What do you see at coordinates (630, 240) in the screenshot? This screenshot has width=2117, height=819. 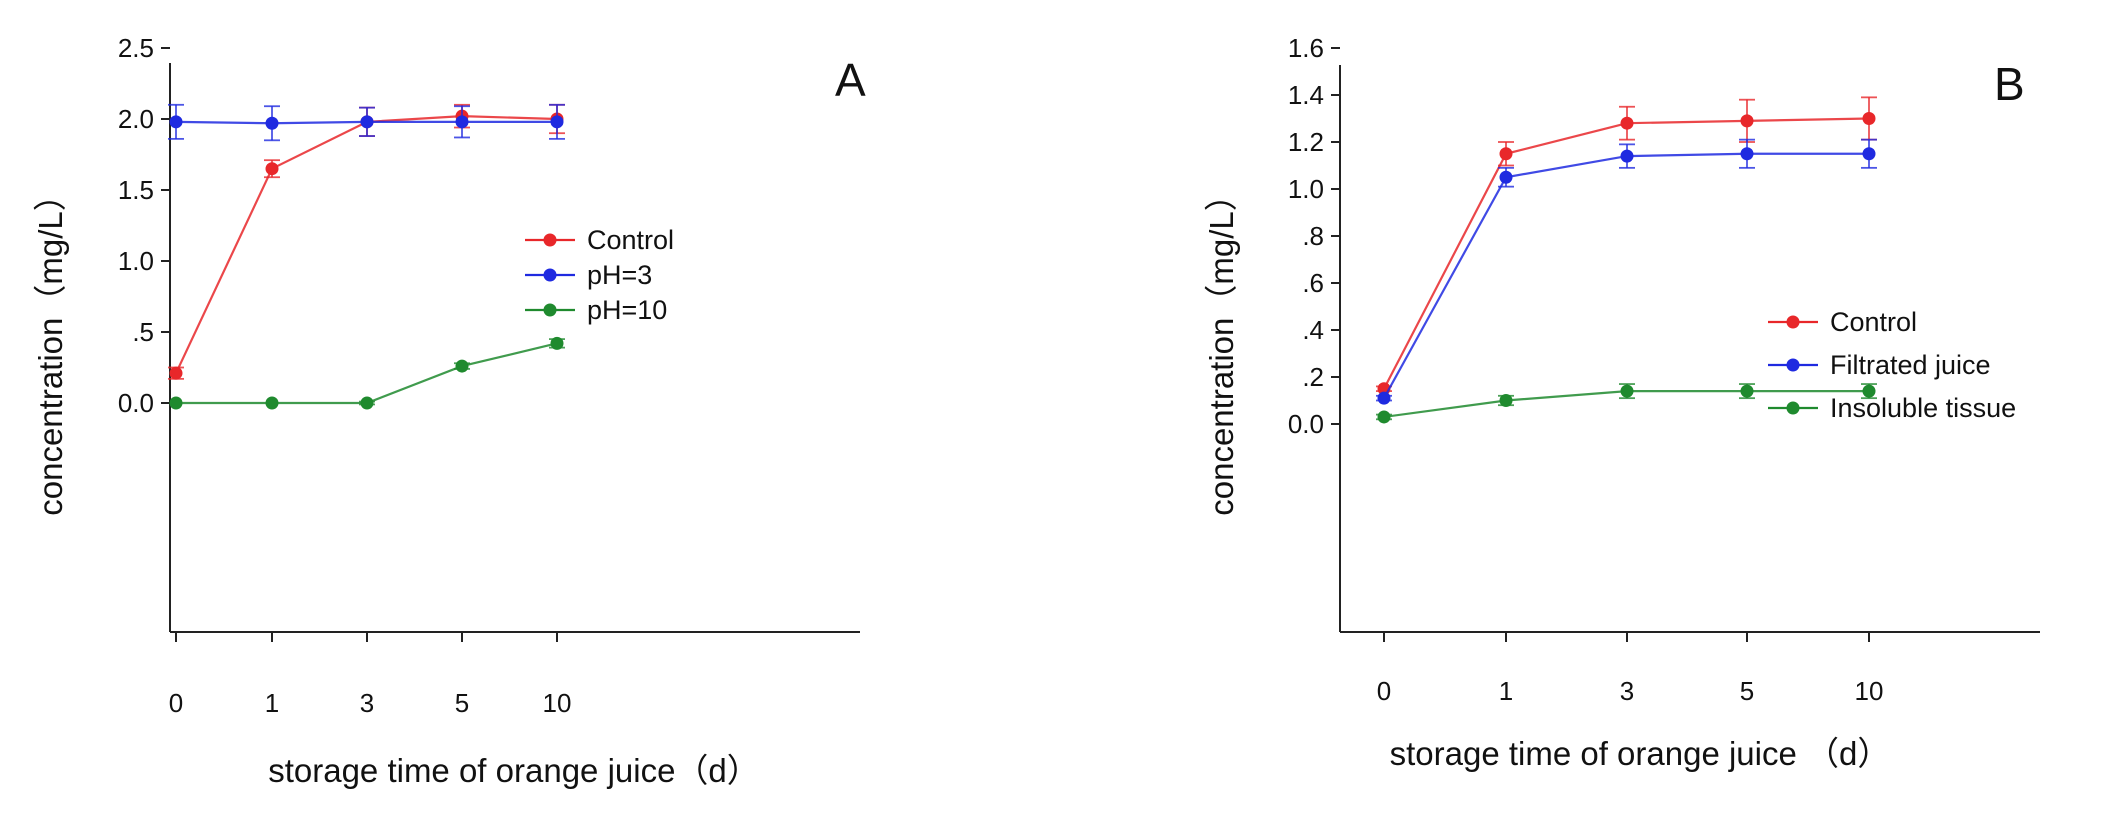 I see `panel-a-legend-label: Control` at bounding box center [630, 240].